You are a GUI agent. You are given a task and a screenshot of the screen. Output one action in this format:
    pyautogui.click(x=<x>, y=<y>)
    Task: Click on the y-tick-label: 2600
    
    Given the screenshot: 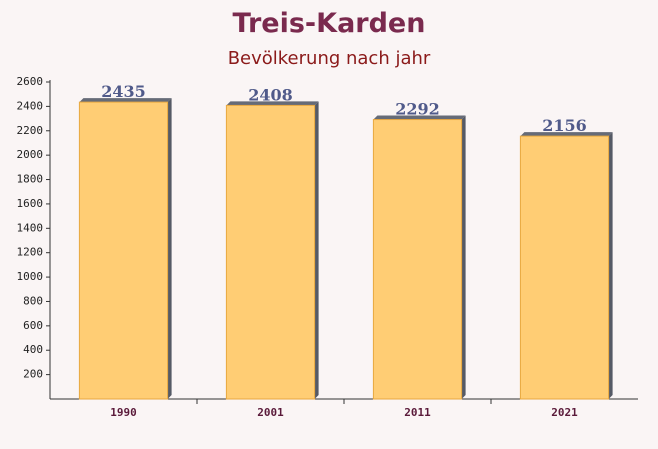 What is the action you would take?
    pyautogui.click(x=30, y=81)
    